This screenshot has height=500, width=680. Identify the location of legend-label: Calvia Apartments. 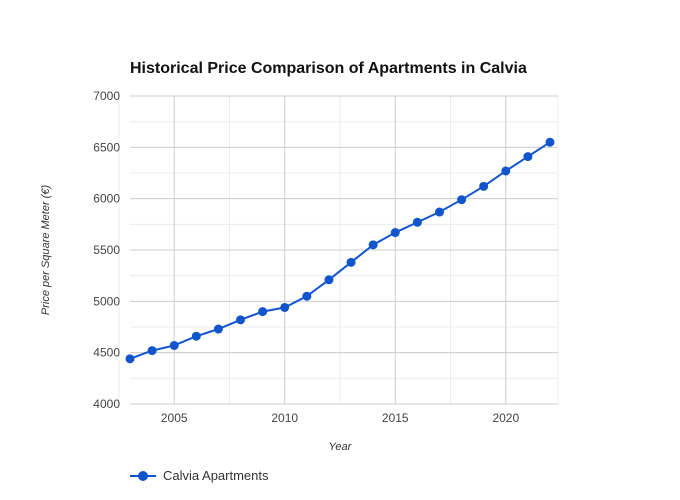
(216, 475).